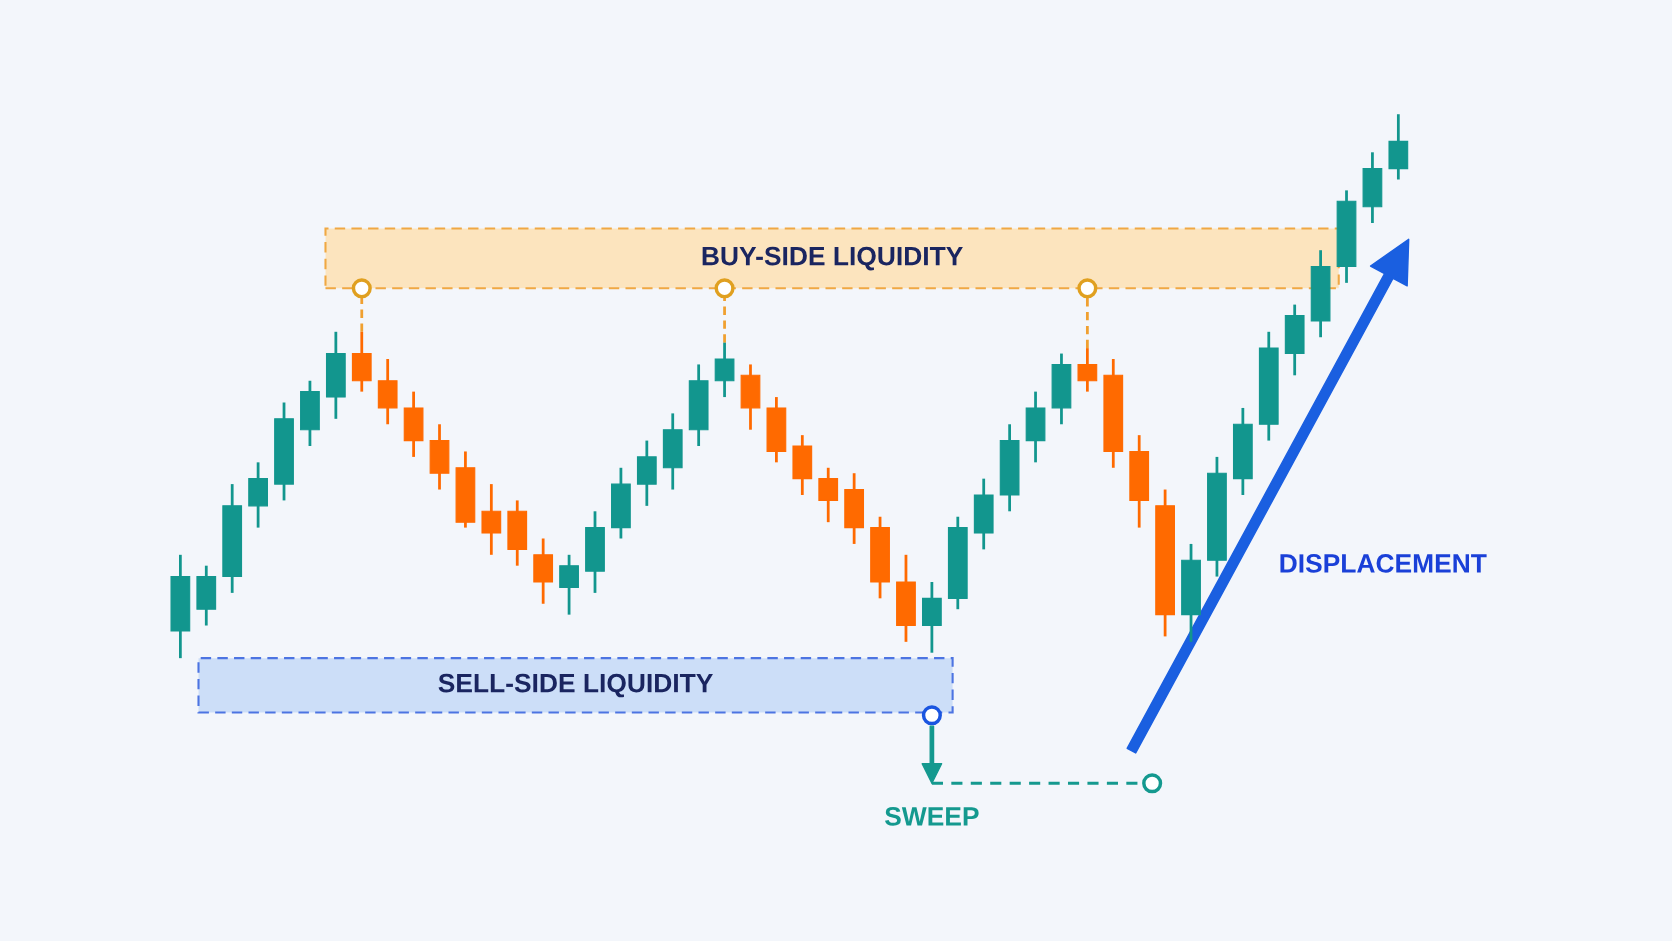 The image size is (1672, 941). What do you see at coordinates (832, 258) in the screenshot?
I see `band-label: BUY-SIDE LIQUIDITY` at bounding box center [832, 258].